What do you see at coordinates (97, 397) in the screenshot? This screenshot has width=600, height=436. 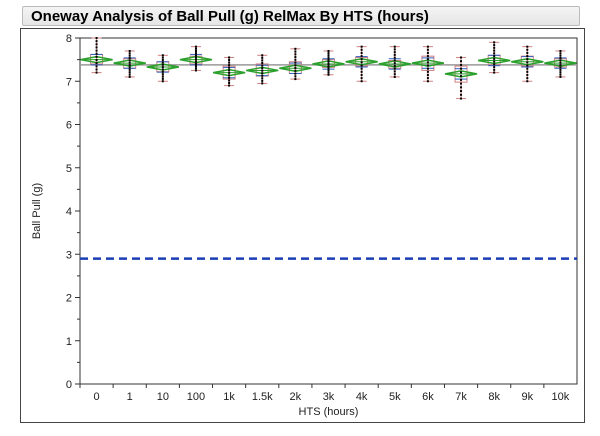 I see `x-tick-label: 0` at bounding box center [97, 397].